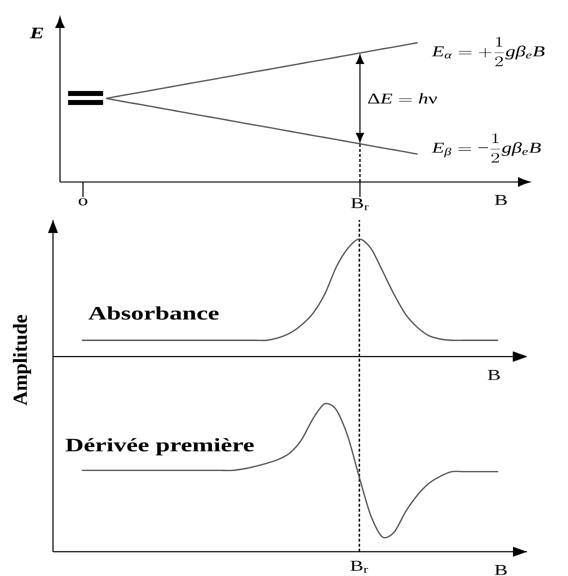  What do you see at coordinates (153, 313) in the screenshot?
I see `series-label: Absorbance` at bounding box center [153, 313].